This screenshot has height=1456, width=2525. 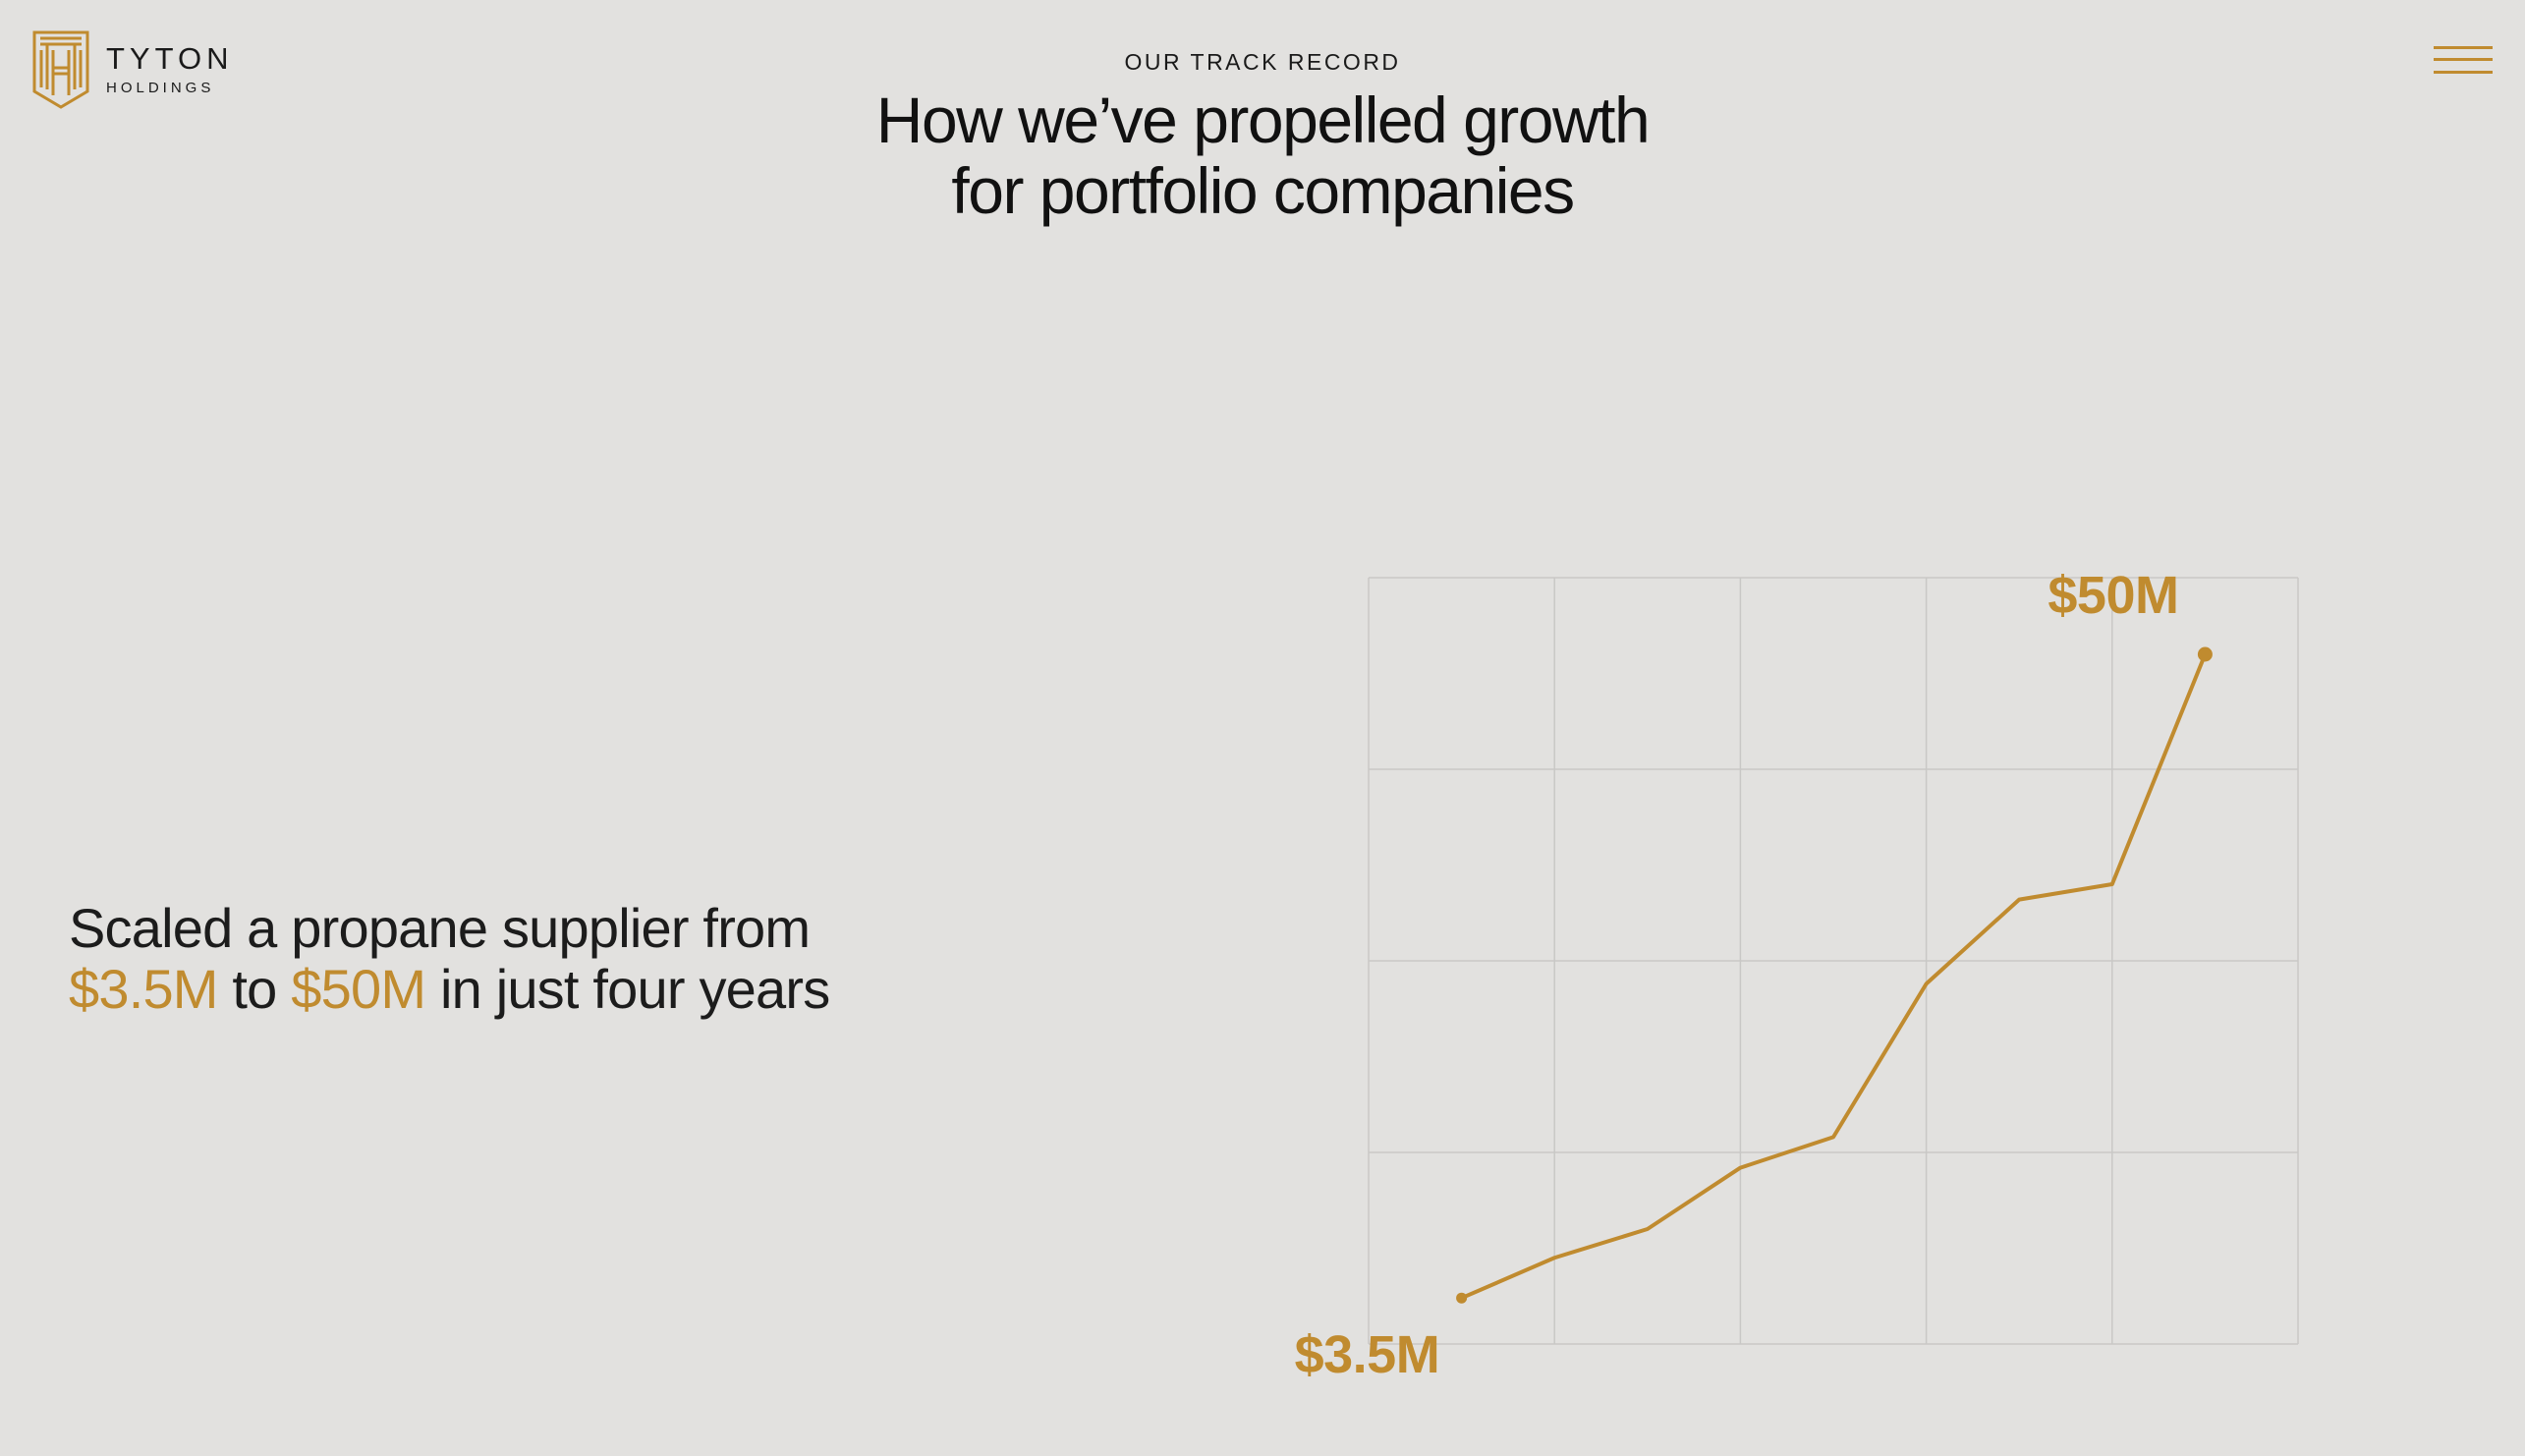 What do you see at coordinates (1263, 190) in the screenshot?
I see `headline-line-2: for portfolio companies` at bounding box center [1263, 190].